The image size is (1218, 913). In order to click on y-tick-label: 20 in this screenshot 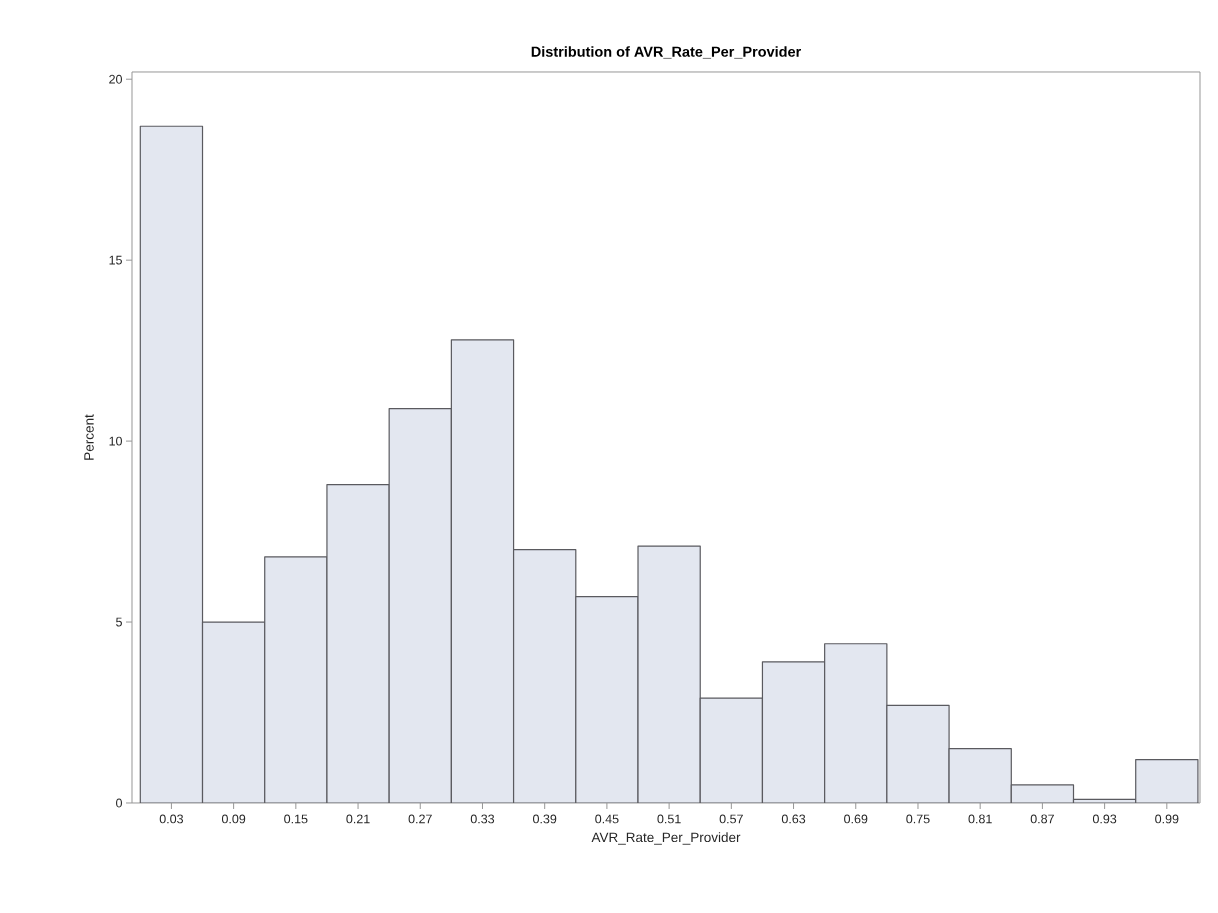, I will do `click(115, 79)`.